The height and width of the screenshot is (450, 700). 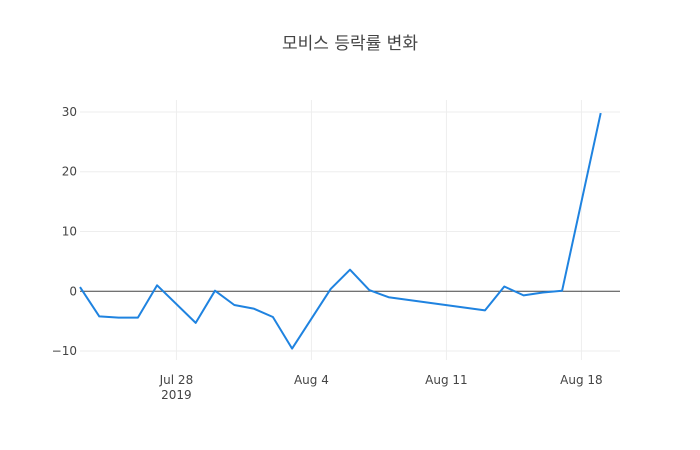 What do you see at coordinates (446, 380) in the screenshot?
I see `x-tick-label: Aug 11` at bounding box center [446, 380].